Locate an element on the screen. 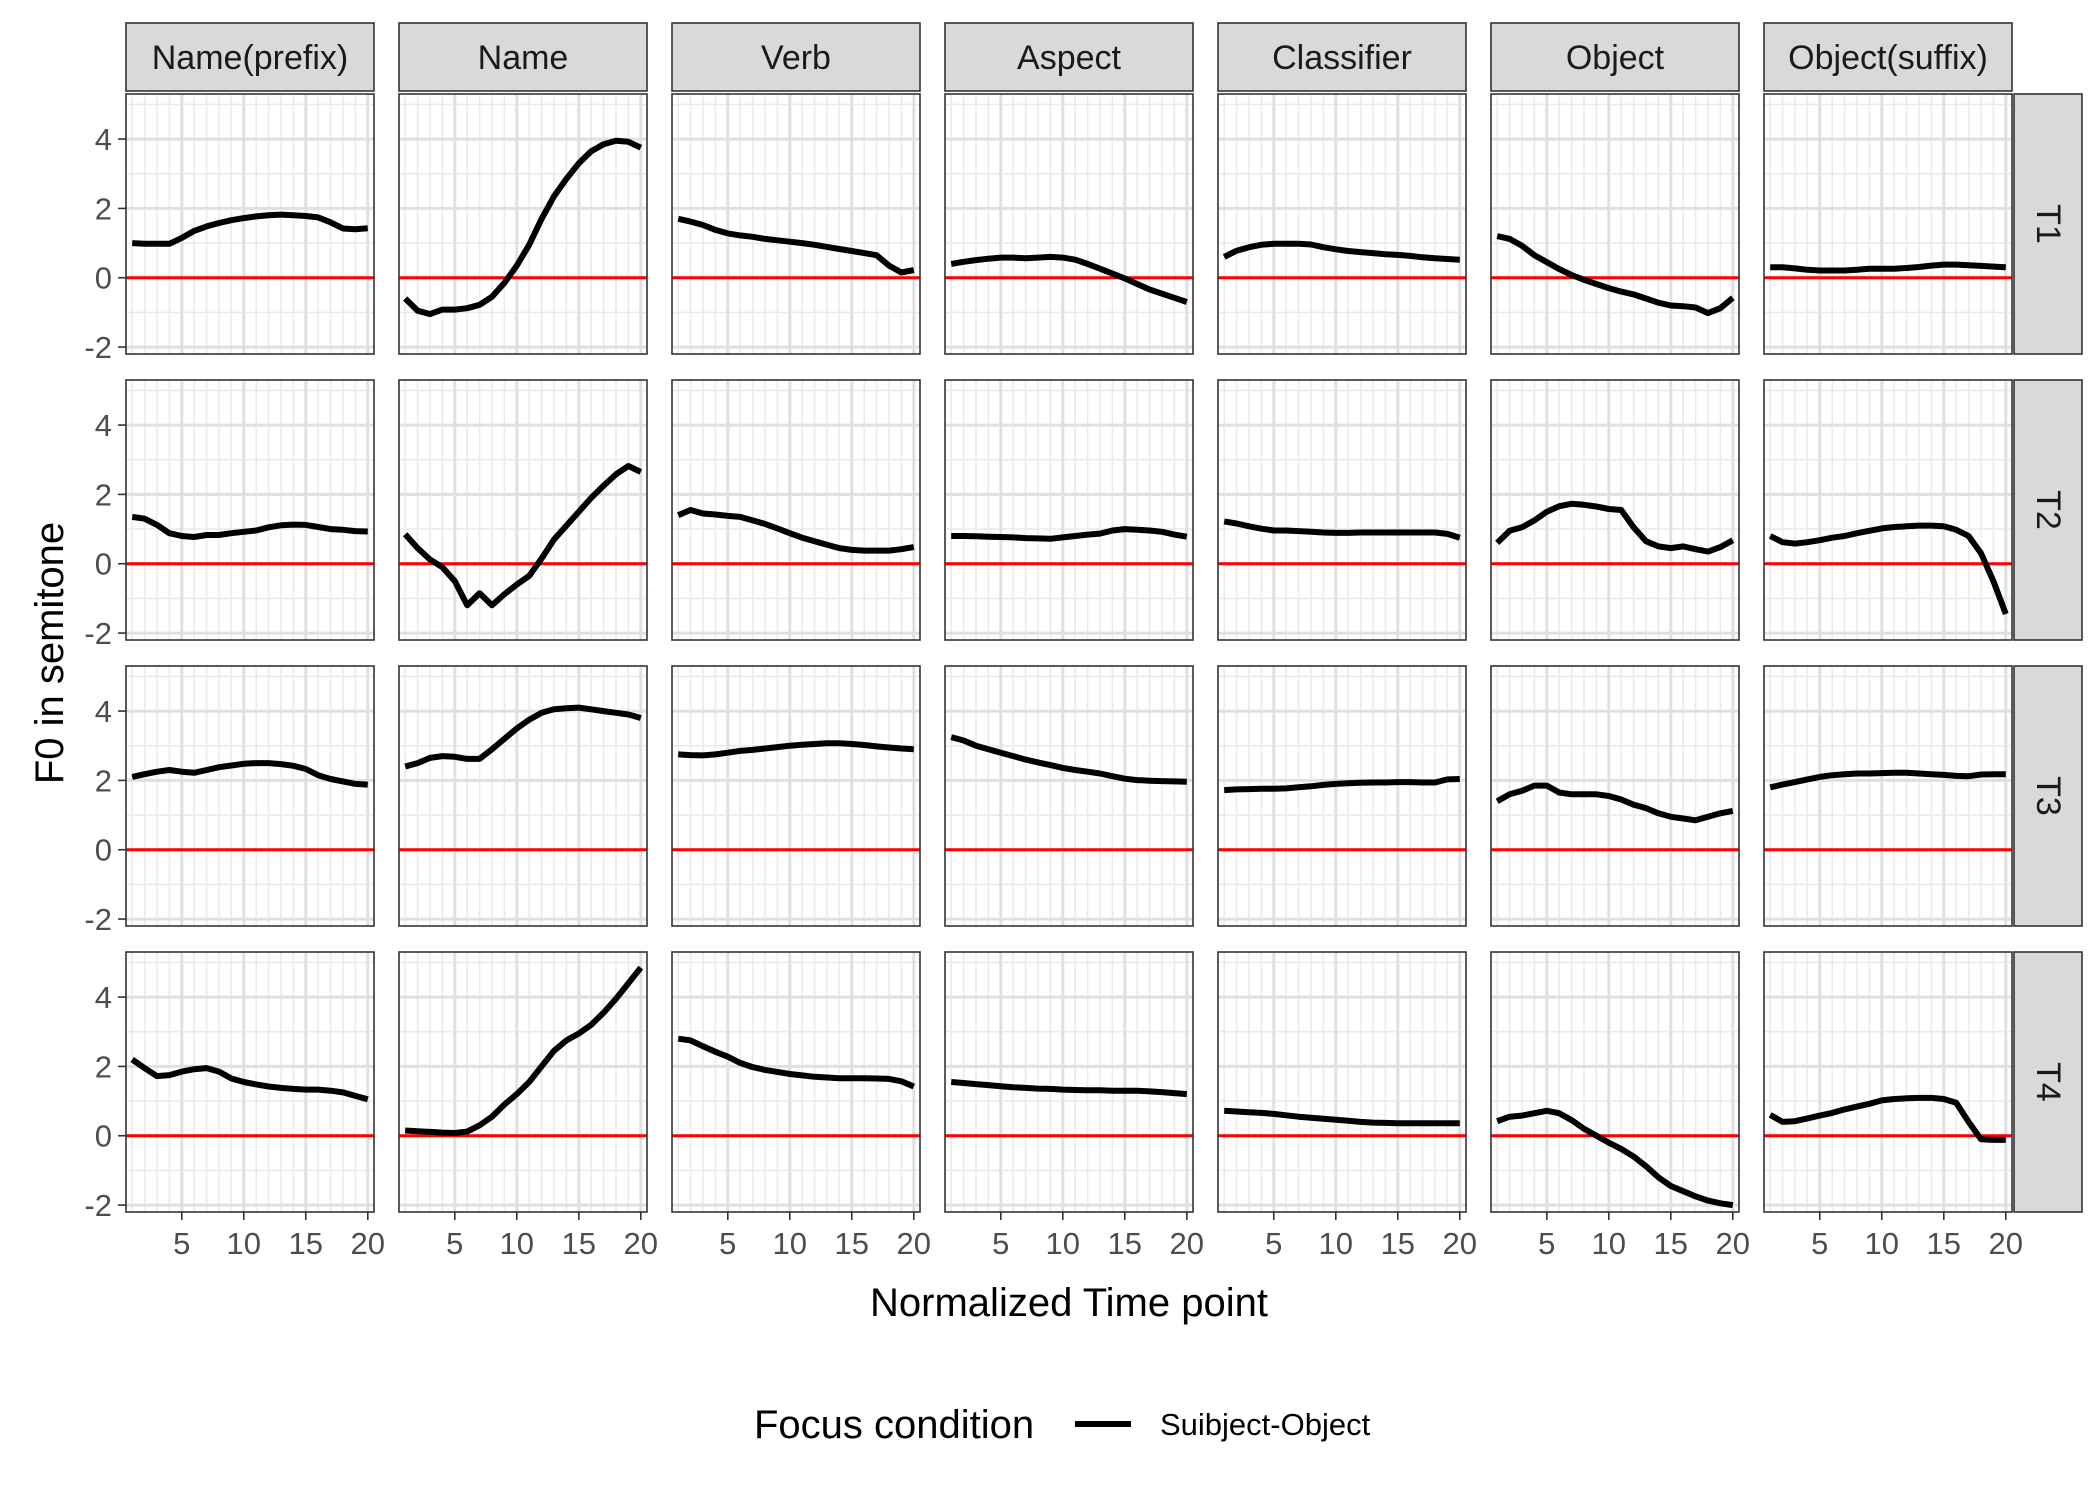 This screenshot has width=2100, height=1500. column-strip-aspect: Aspect is located at coordinates (1069, 57).